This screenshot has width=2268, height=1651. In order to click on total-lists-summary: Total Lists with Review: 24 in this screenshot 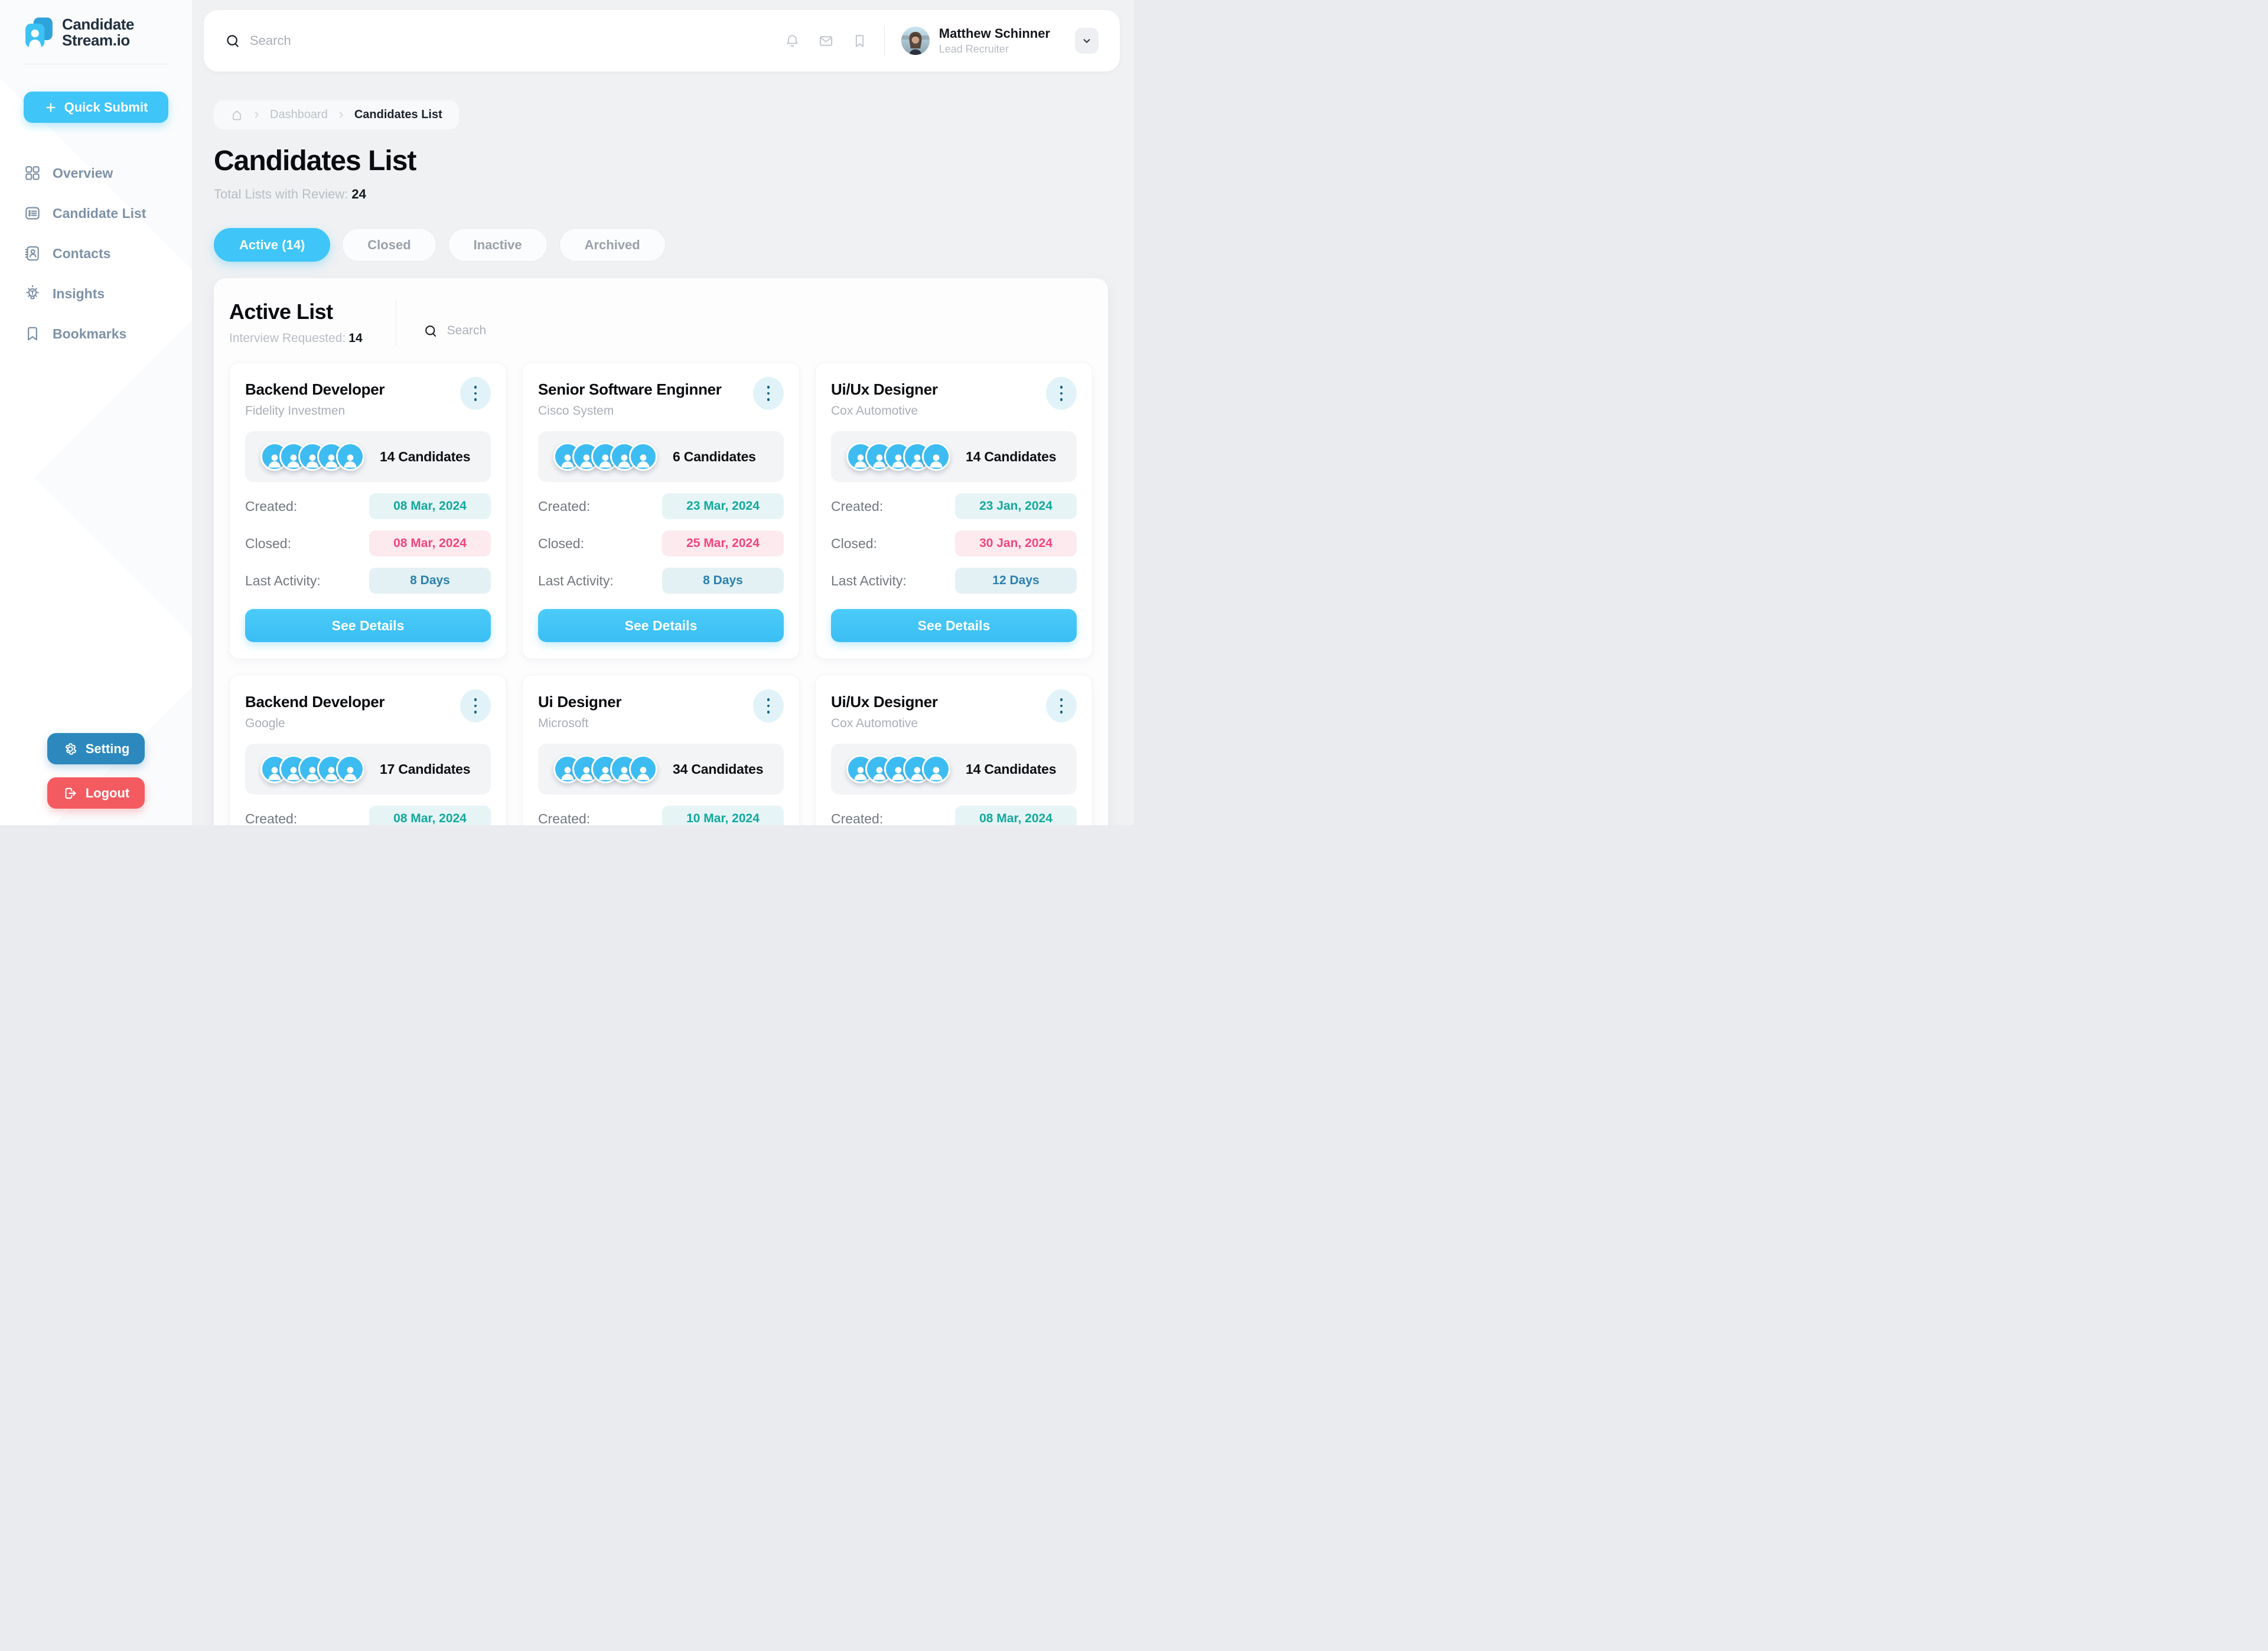, I will do `click(667, 194)`.